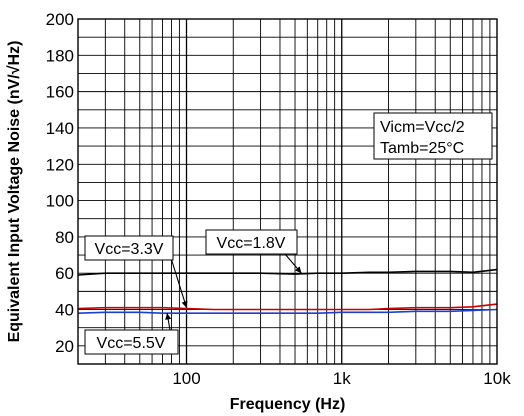 This screenshot has height=416, width=524. What do you see at coordinates (288, 404) in the screenshot?
I see `x-axis-title: Frequency (Hz)` at bounding box center [288, 404].